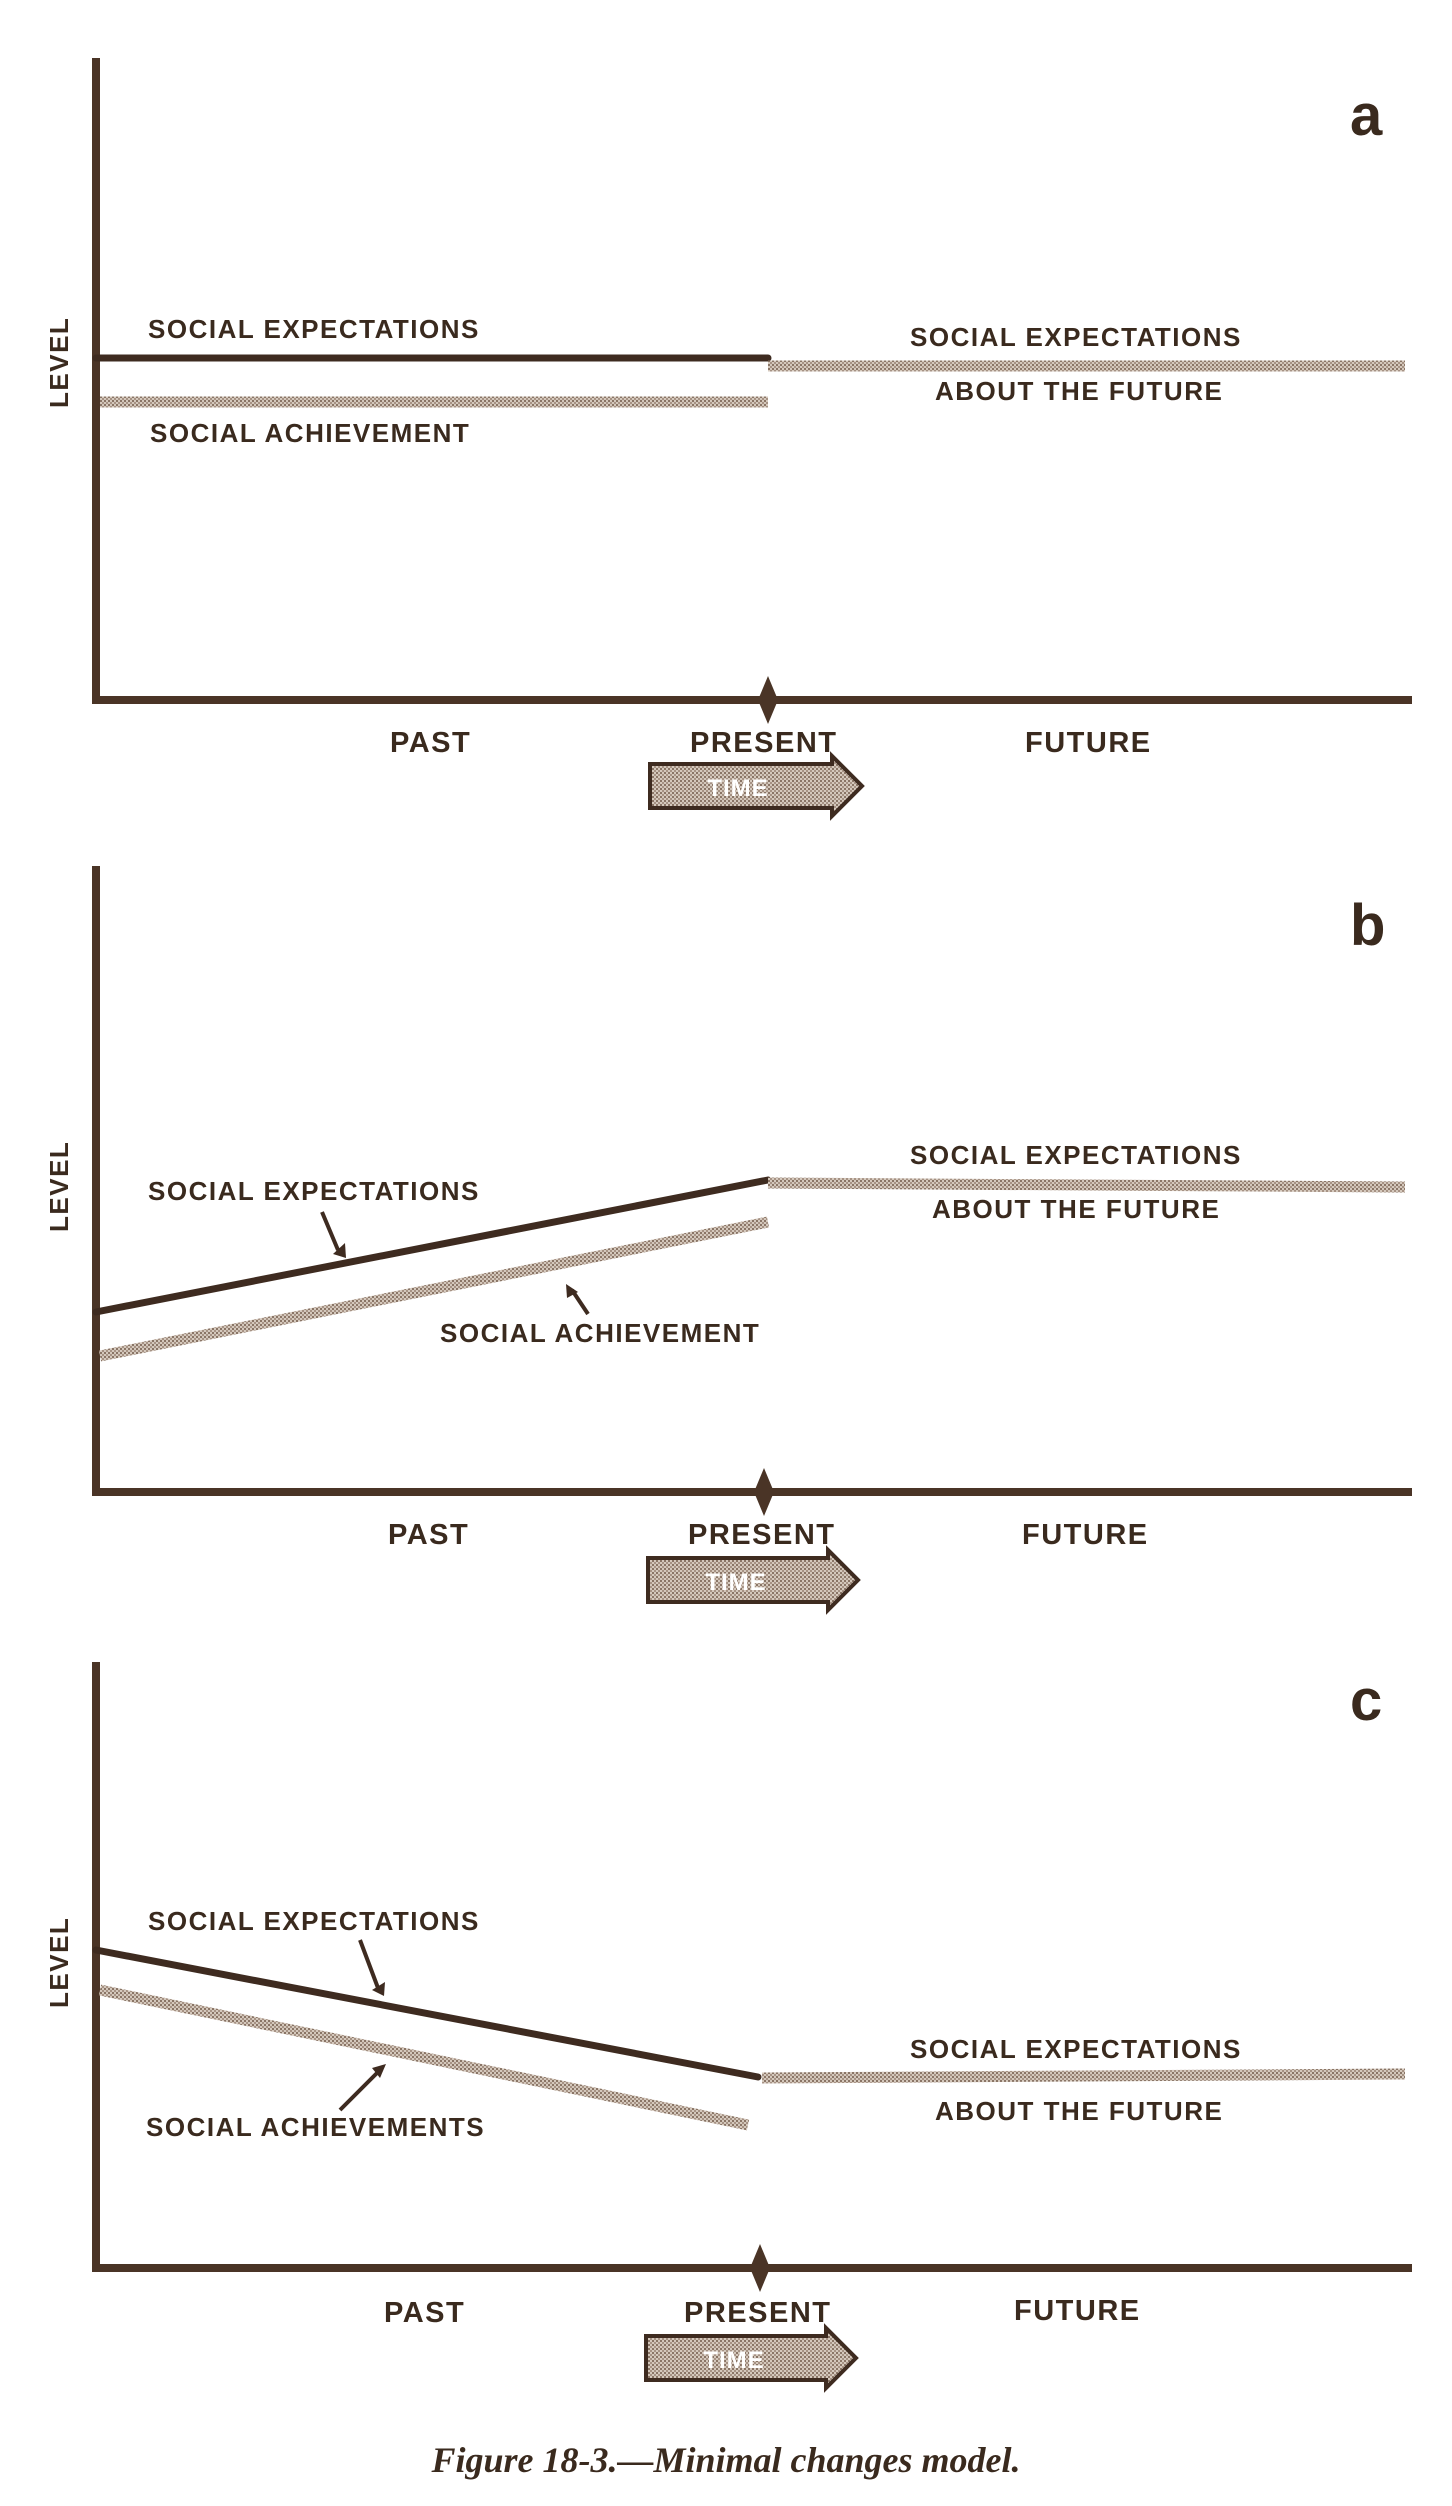 Image resolution: width=1452 pixels, height=2506 pixels. What do you see at coordinates (430, 743) in the screenshot?
I see `panel-a-past-label: PAST` at bounding box center [430, 743].